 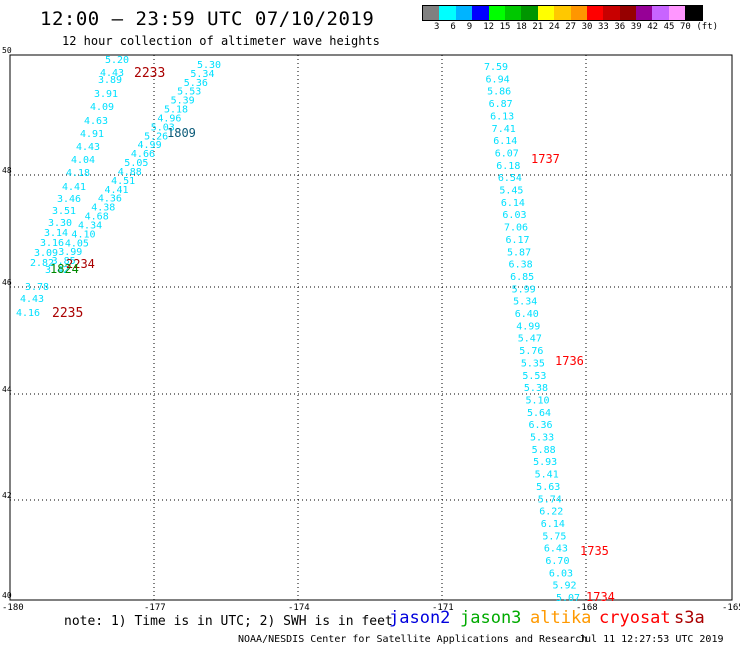 What do you see at coordinates (530, 339) in the screenshot?
I see `swh-value: 5.47` at bounding box center [530, 339].